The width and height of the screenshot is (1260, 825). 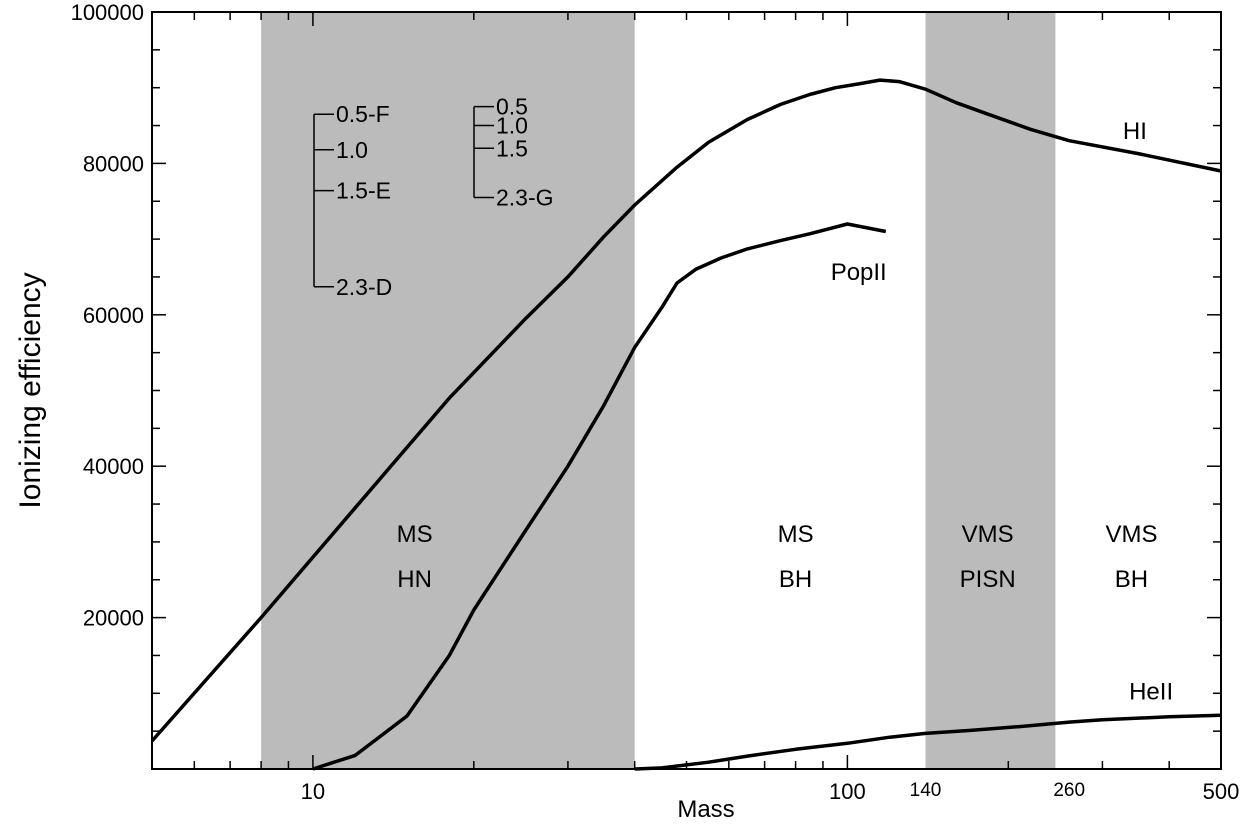 I want to click on region-label-3: PISN, so click(x=988, y=579).